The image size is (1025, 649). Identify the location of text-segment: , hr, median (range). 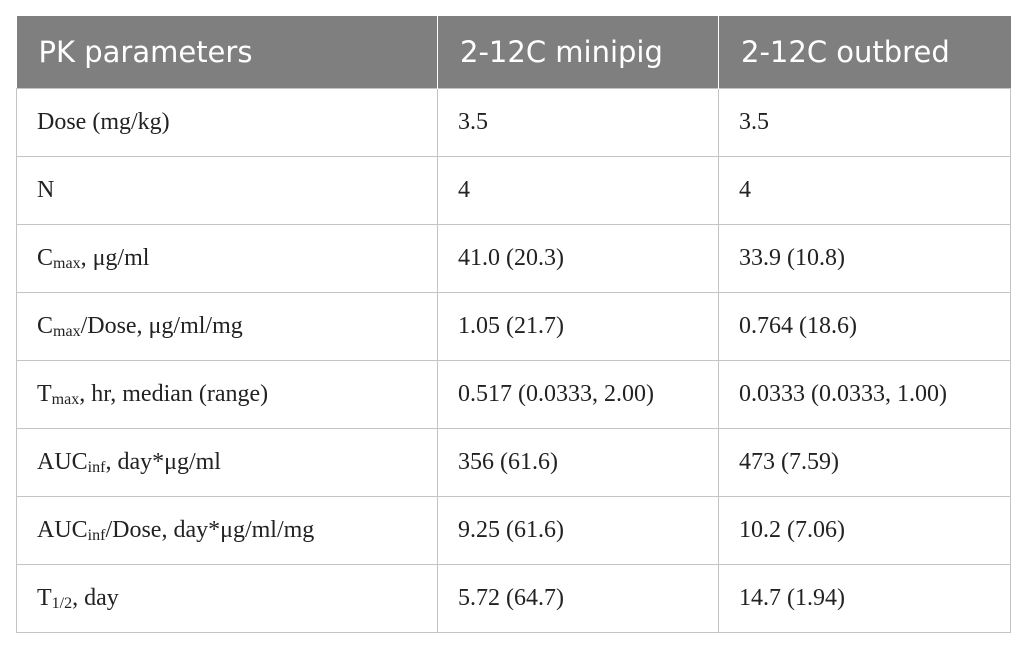
(174, 393).